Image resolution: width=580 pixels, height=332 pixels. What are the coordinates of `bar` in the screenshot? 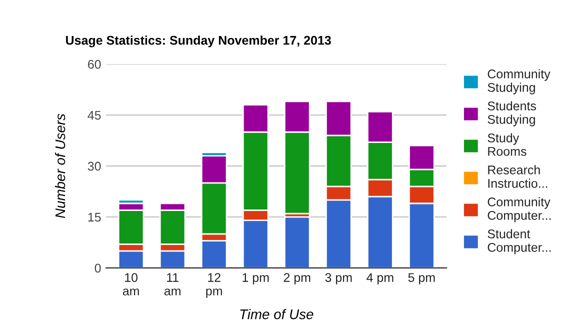 It's located at (297, 242).